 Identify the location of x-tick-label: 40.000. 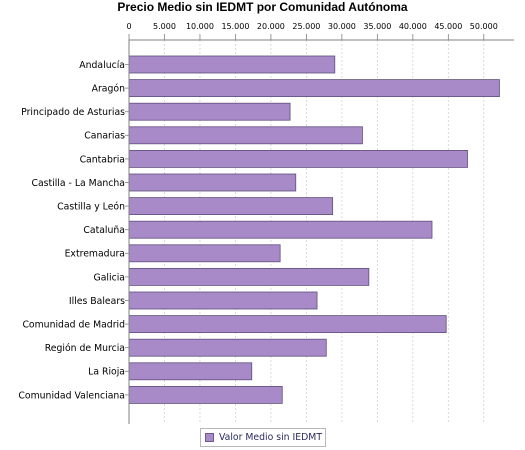
(413, 26).